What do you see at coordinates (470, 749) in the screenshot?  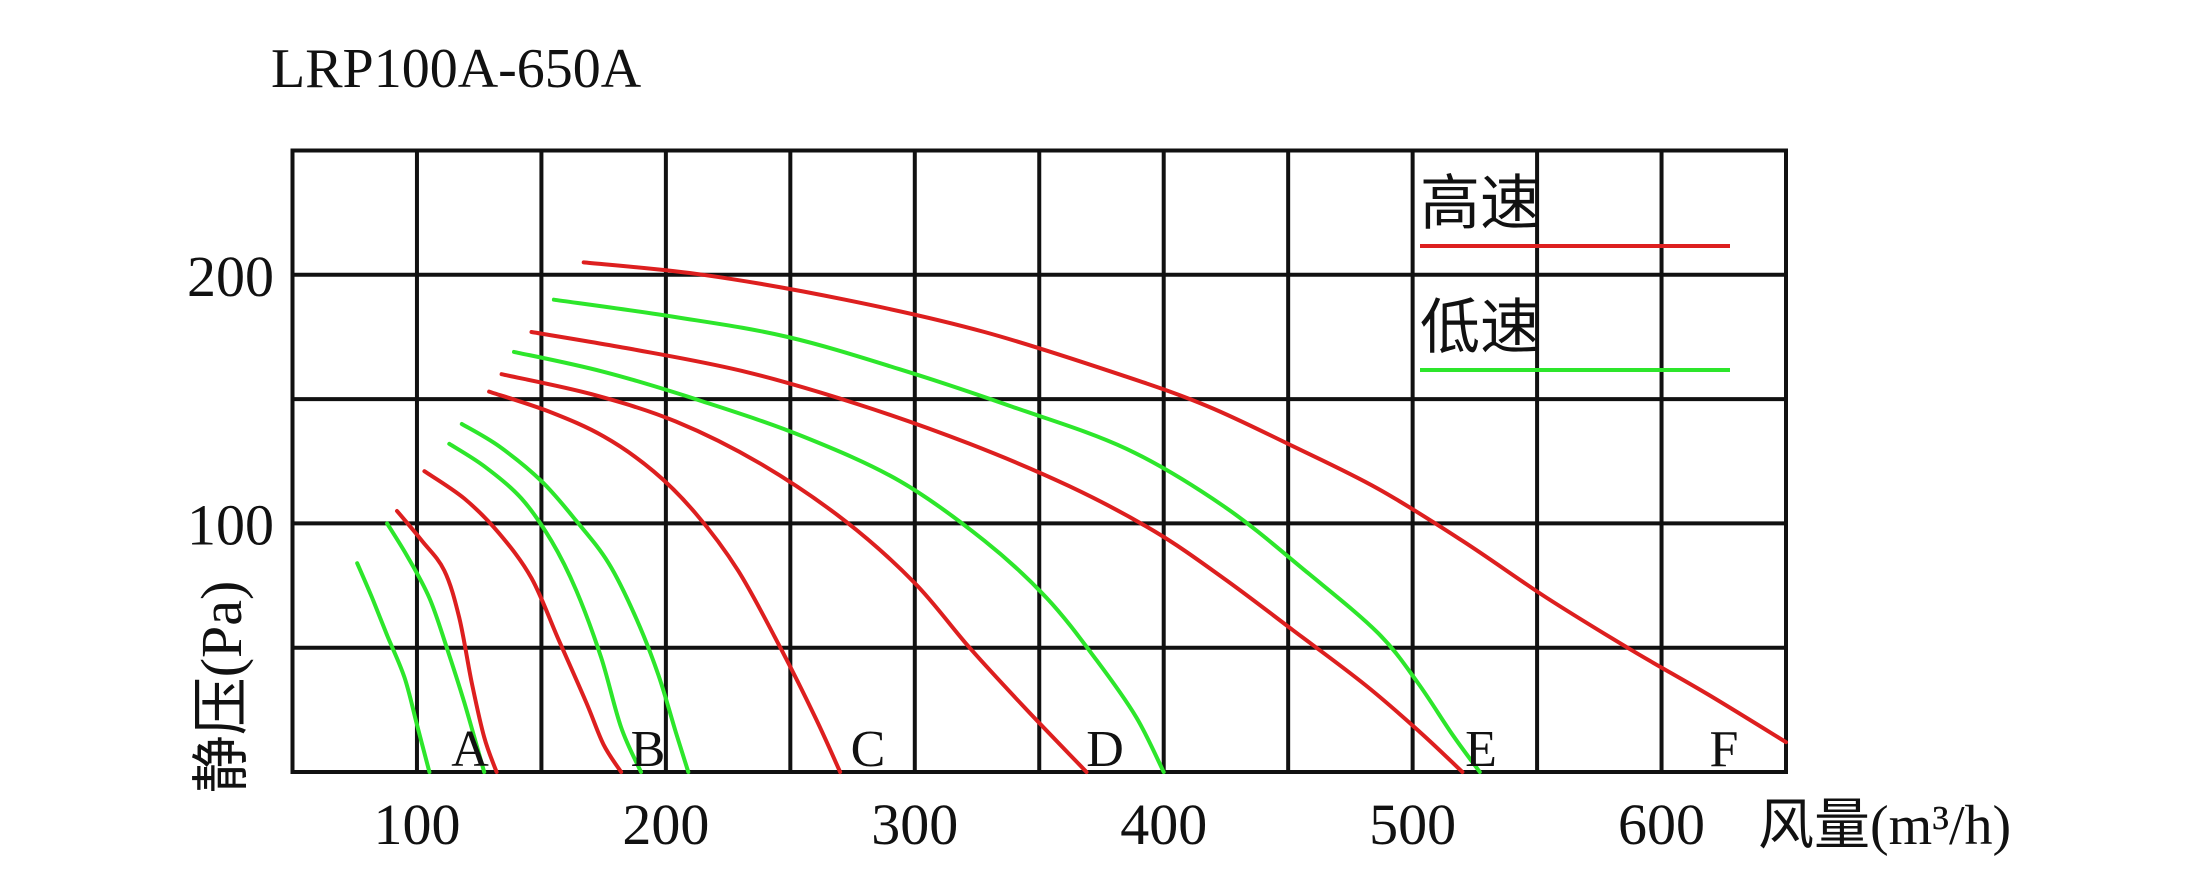 I see `curve-label: A` at bounding box center [470, 749].